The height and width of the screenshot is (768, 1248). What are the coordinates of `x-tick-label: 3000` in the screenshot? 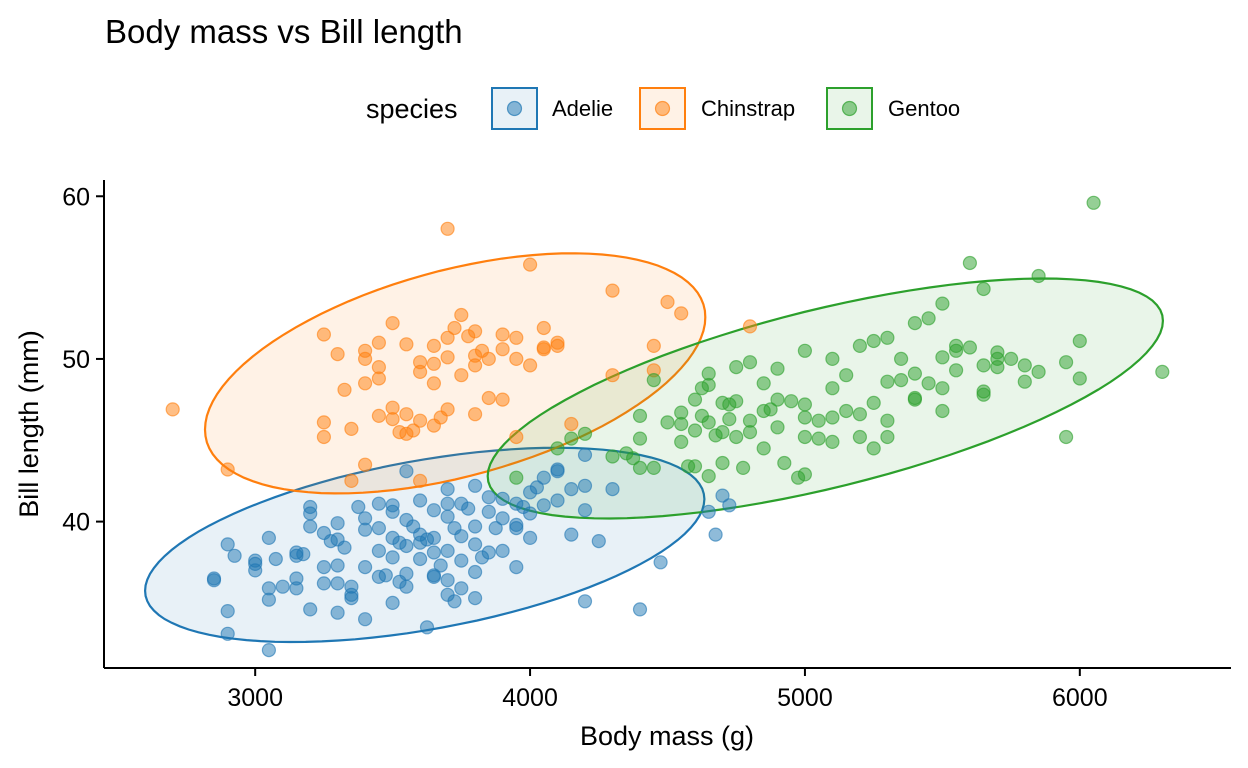 It's located at (255, 698).